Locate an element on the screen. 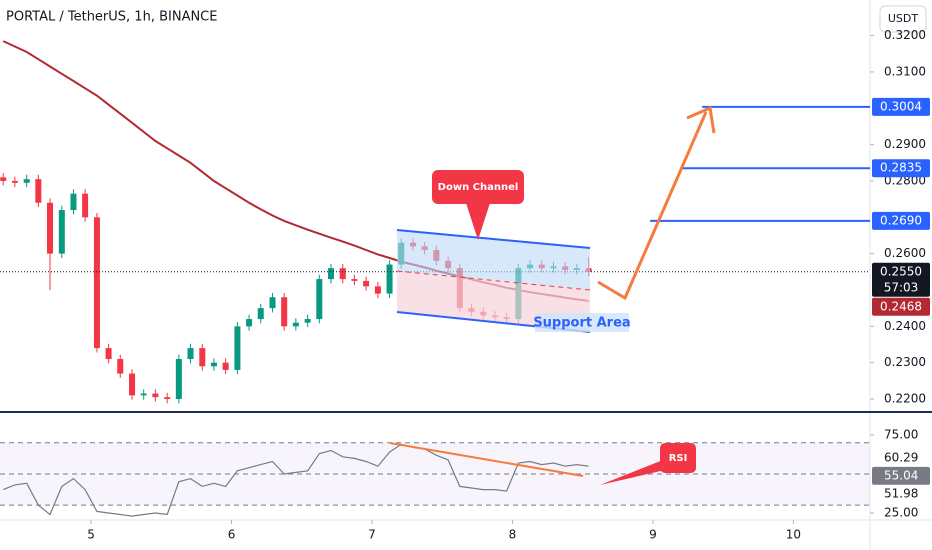  forecast-arrow is located at coordinates (652, 206).